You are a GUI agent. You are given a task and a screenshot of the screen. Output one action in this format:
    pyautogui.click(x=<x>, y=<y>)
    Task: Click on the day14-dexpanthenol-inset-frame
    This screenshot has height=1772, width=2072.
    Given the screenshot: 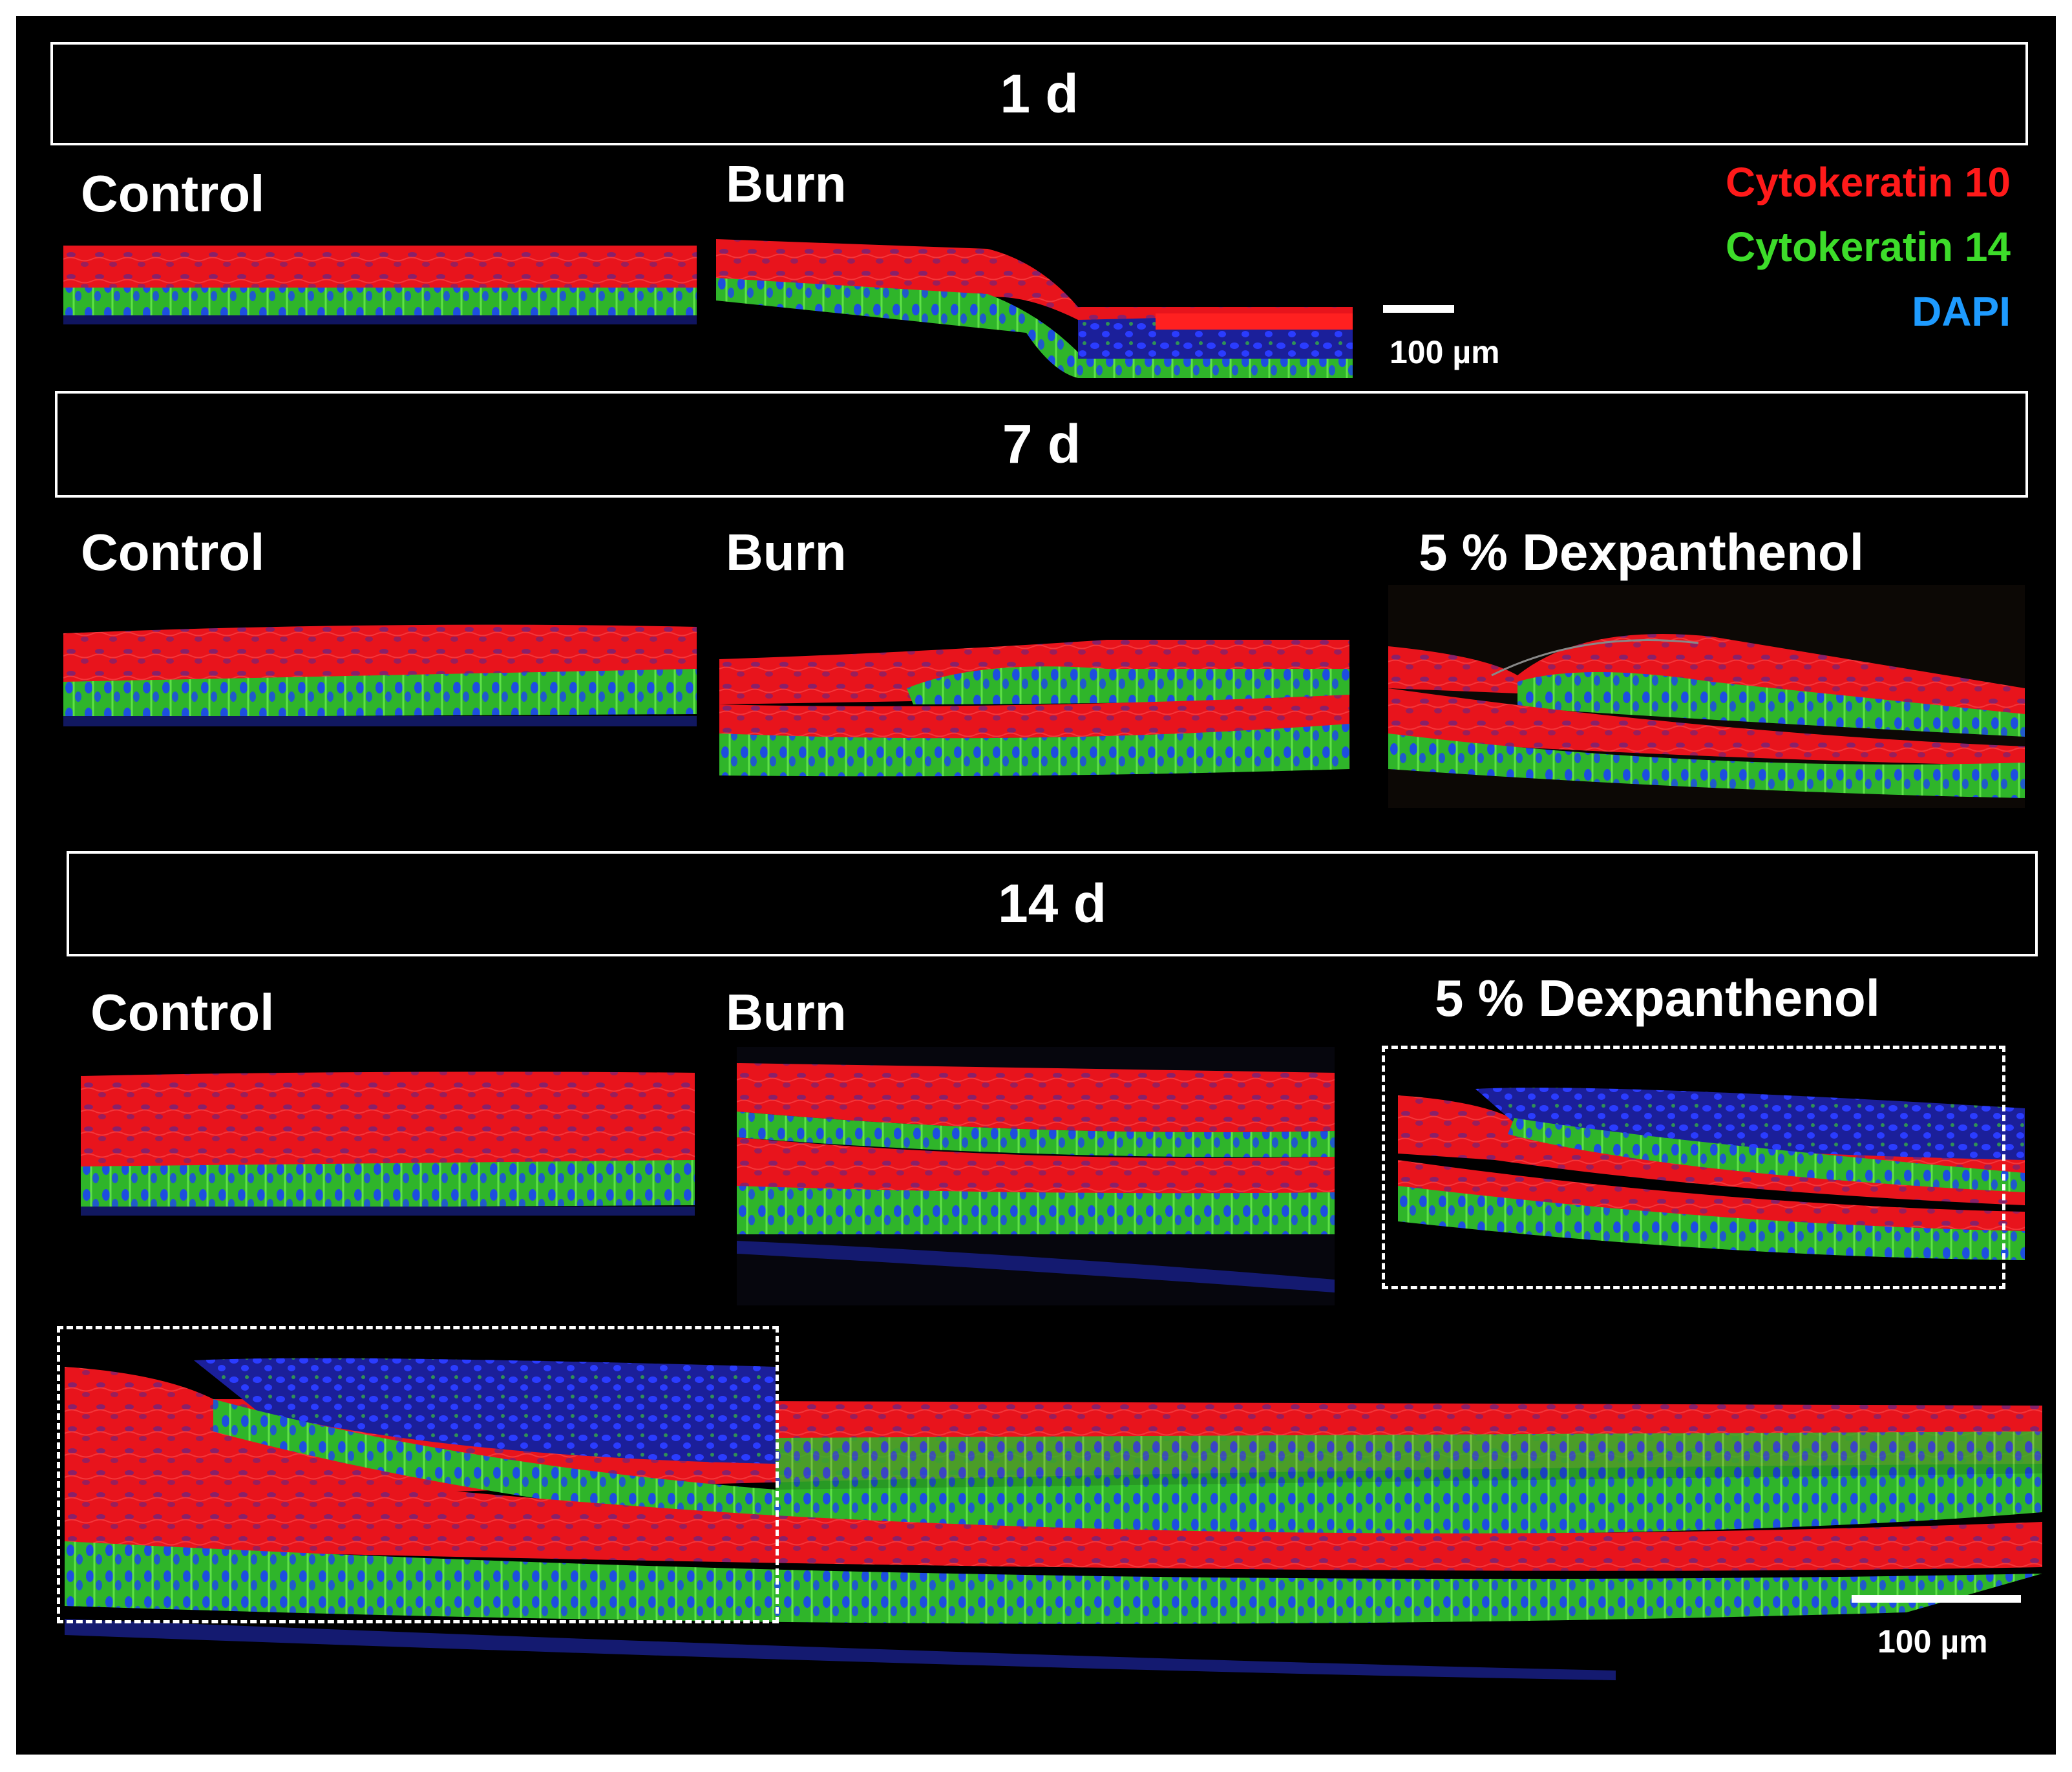 What is the action you would take?
    pyautogui.click(x=1693, y=1167)
    